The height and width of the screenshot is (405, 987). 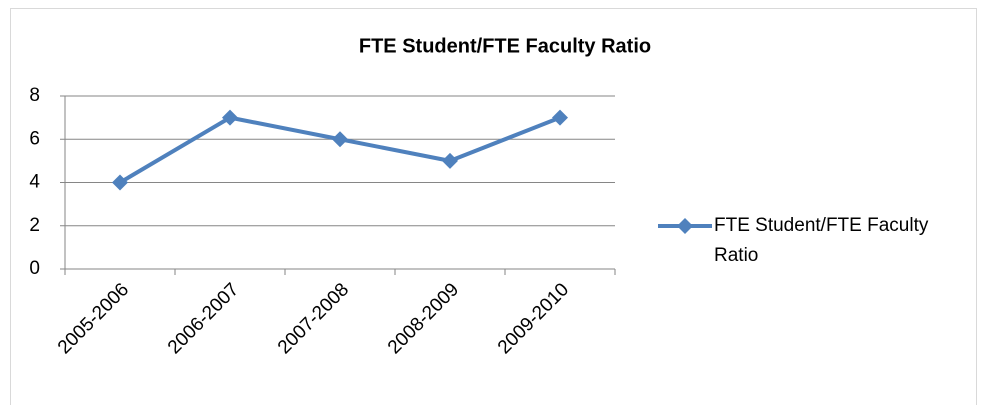 What do you see at coordinates (685, 226) in the screenshot?
I see `legend-marker` at bounding box center [685, 226].